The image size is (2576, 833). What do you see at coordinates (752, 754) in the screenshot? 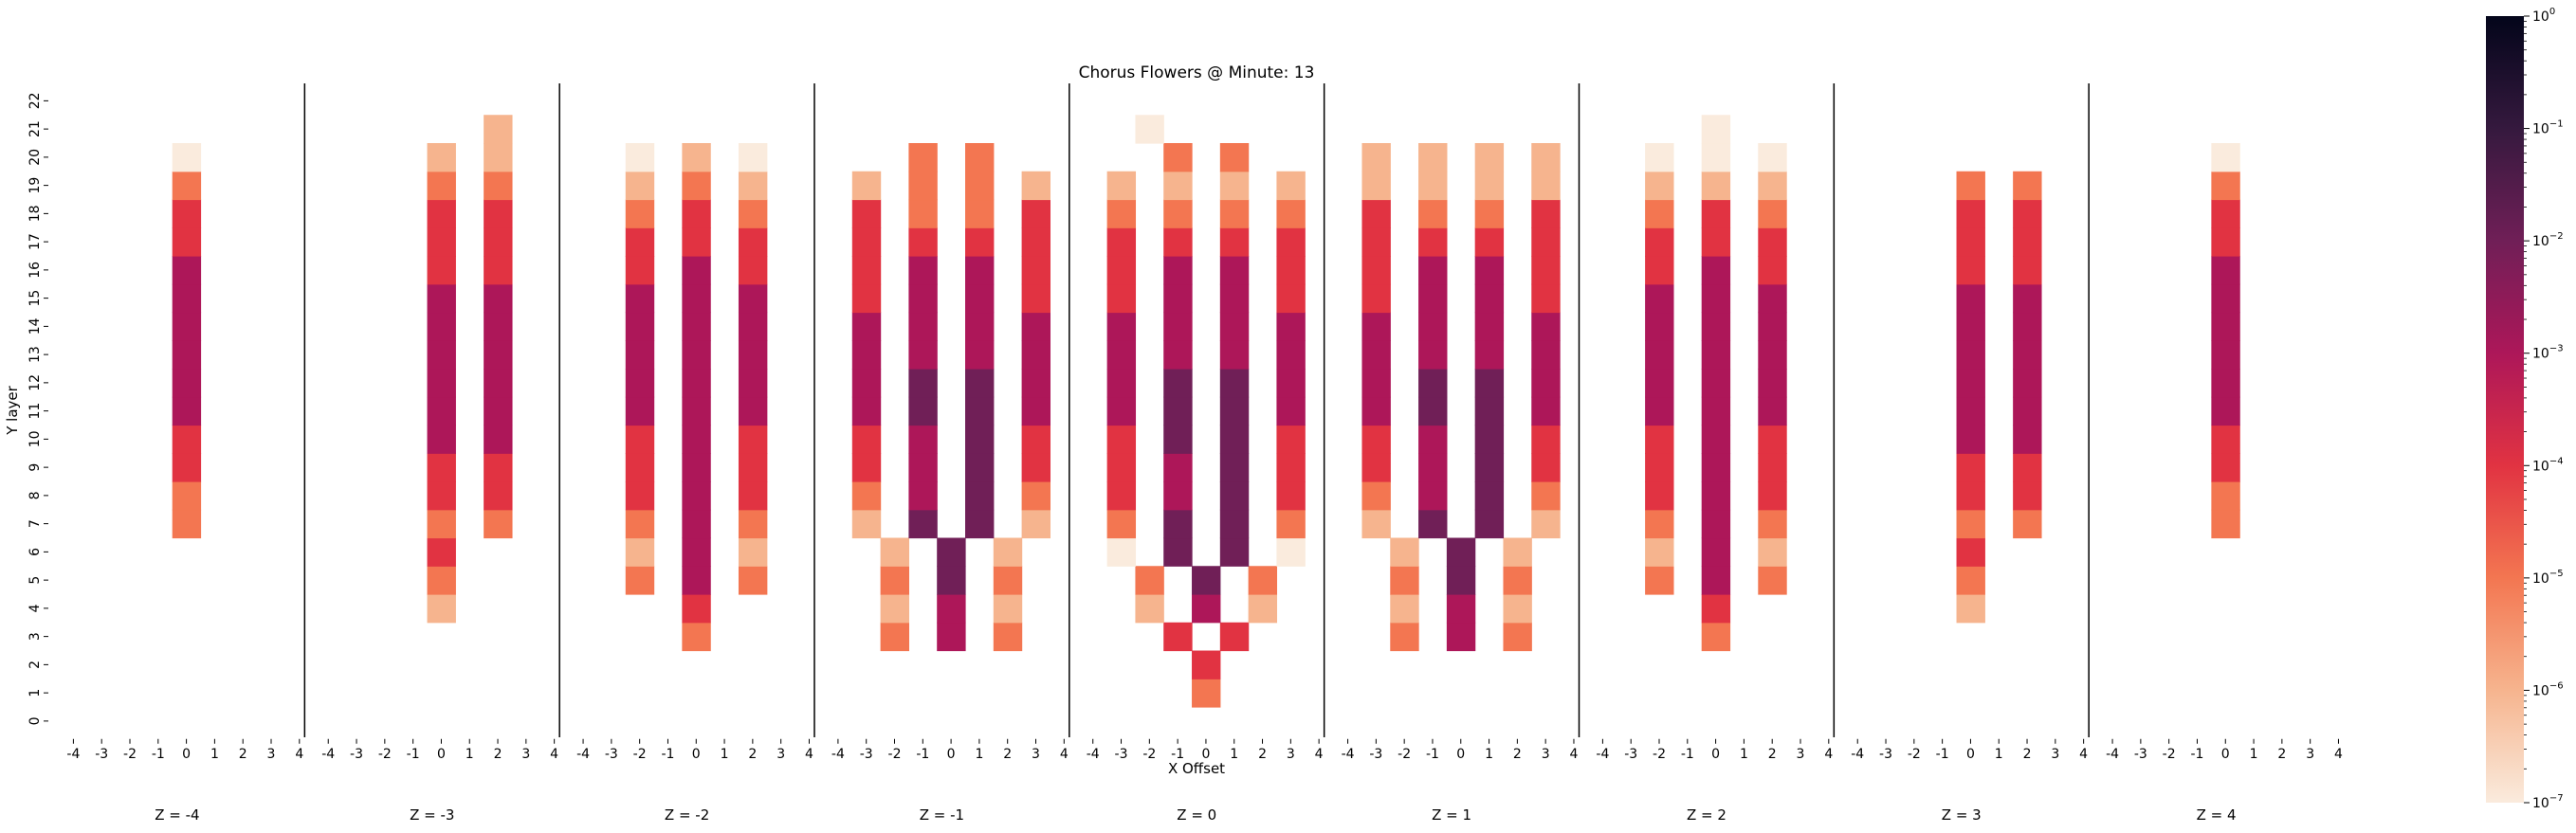
I see `x-tick-label: 2` at bounding box center [752, 754].